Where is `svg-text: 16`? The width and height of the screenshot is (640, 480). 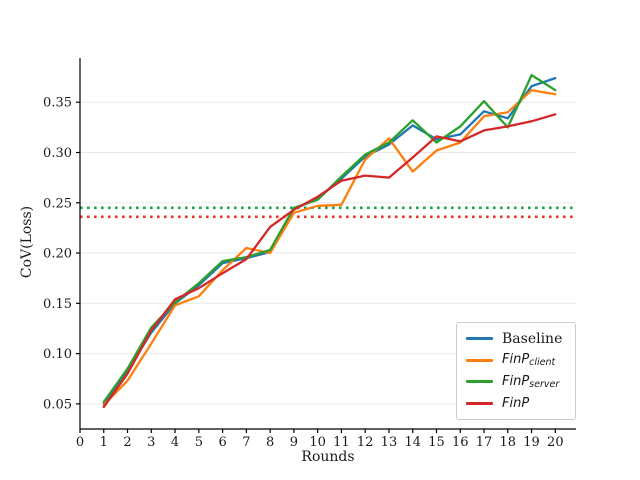
svg-text: 16 is located at coordinates (460, 442).